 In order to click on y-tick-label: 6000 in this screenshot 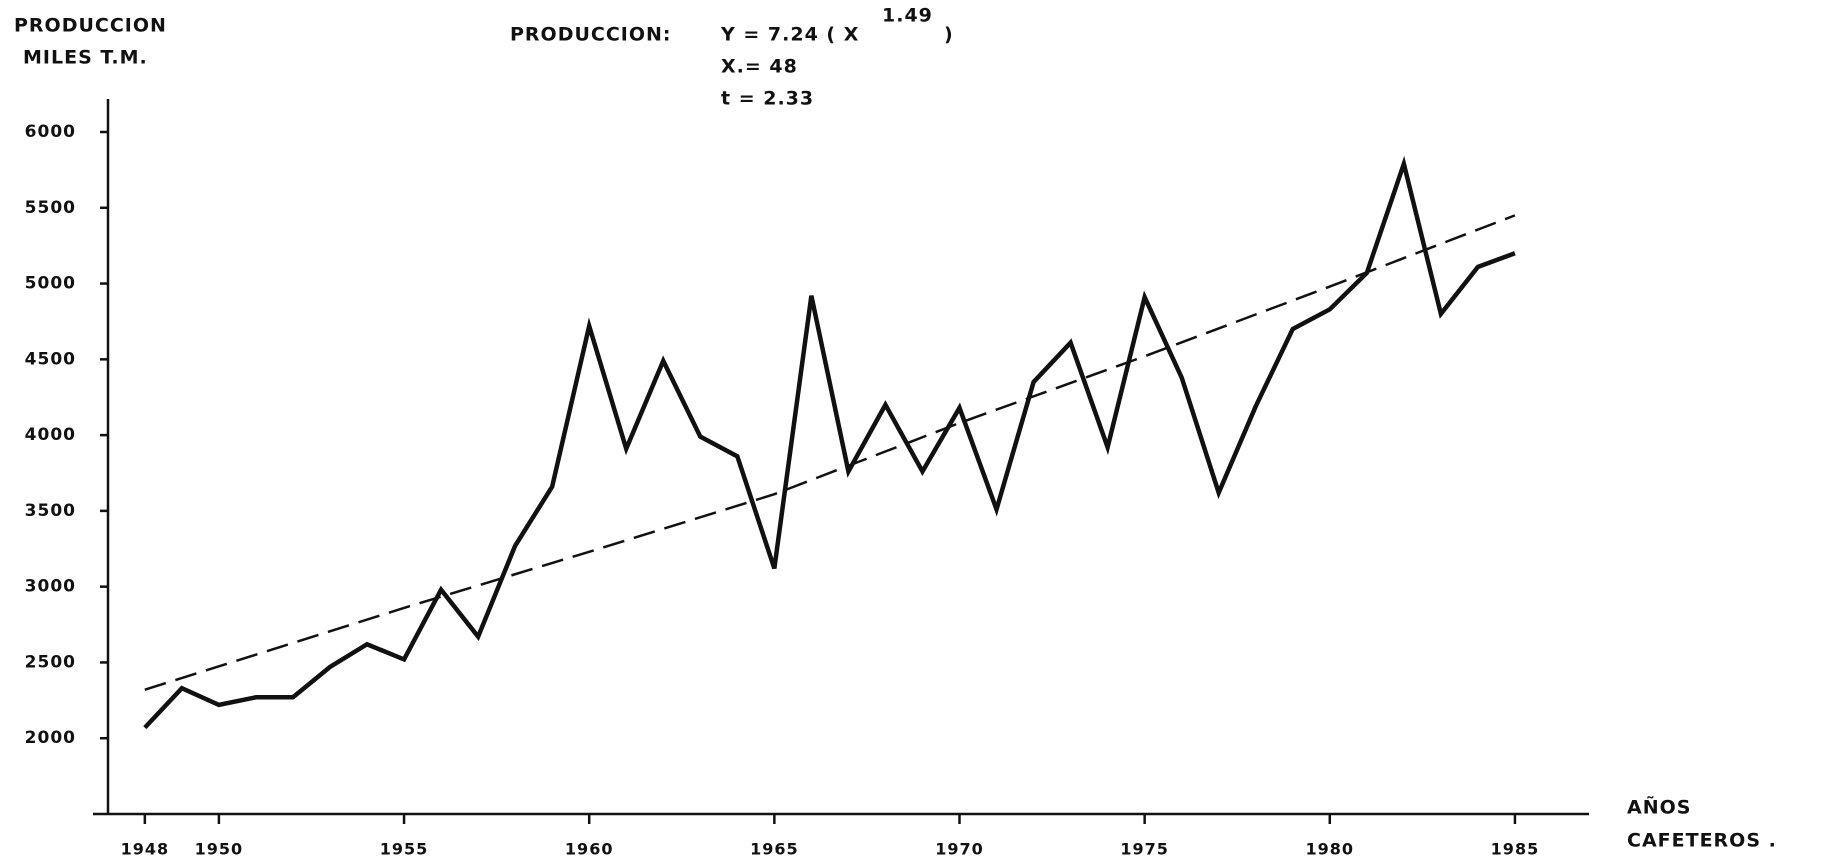, I will do `click(50, 132)`.